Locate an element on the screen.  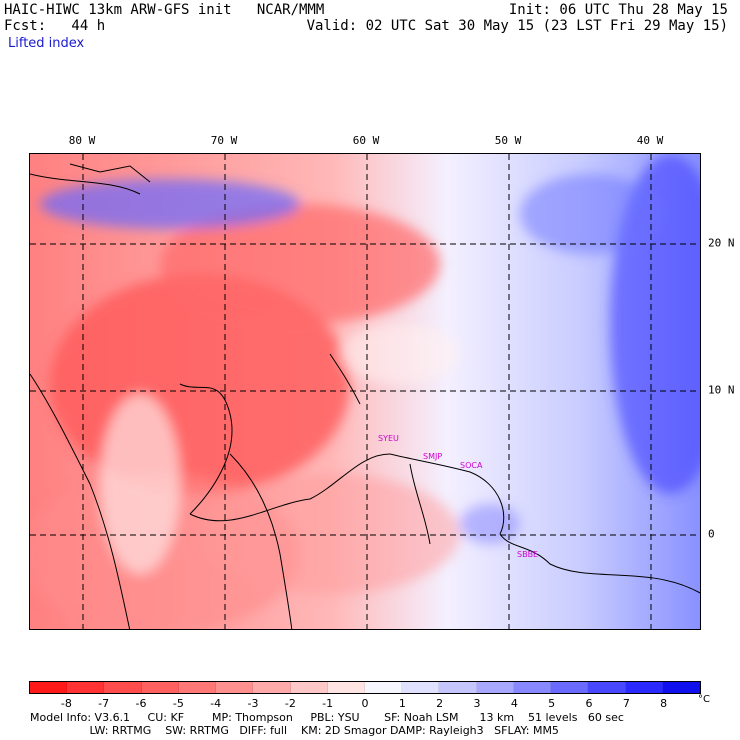
lon-label: 50 W is located at coordinates (508, 140).